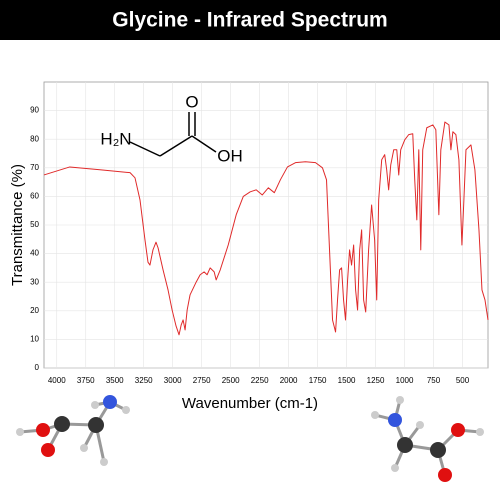 This screenshot has height=500, width=500. Describe the element at coordinates (34, 138) in the screenshot. I see `y-tick-label: 80` at that location.